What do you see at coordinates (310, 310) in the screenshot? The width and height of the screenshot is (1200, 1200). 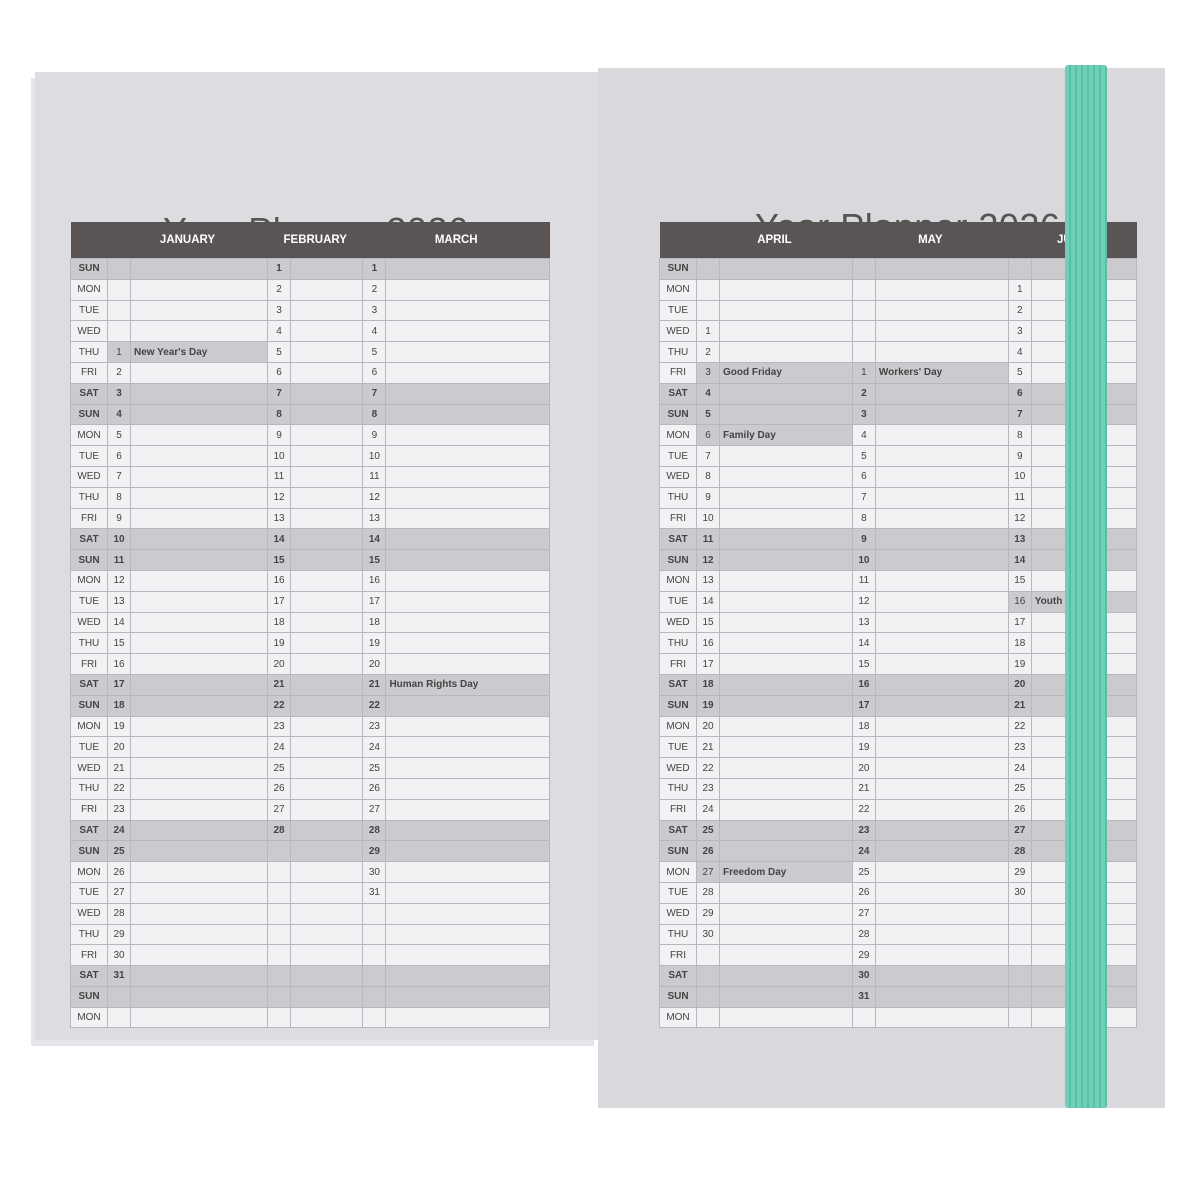 I see `table-row: TUE 3 3` at bounding box center [310, 310].